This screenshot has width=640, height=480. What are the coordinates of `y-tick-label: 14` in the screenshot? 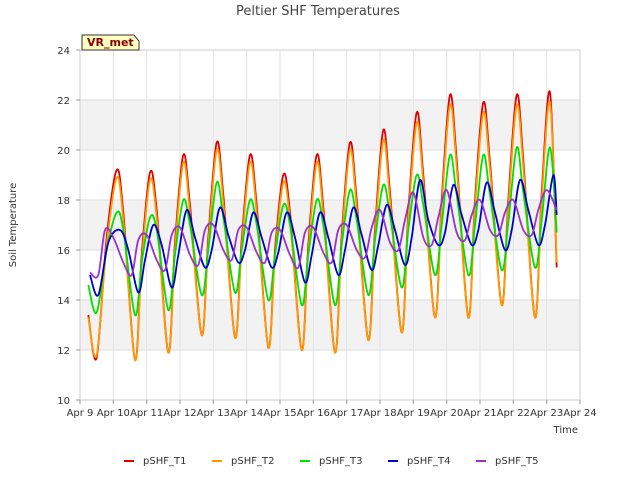 It's located at (63, 301).